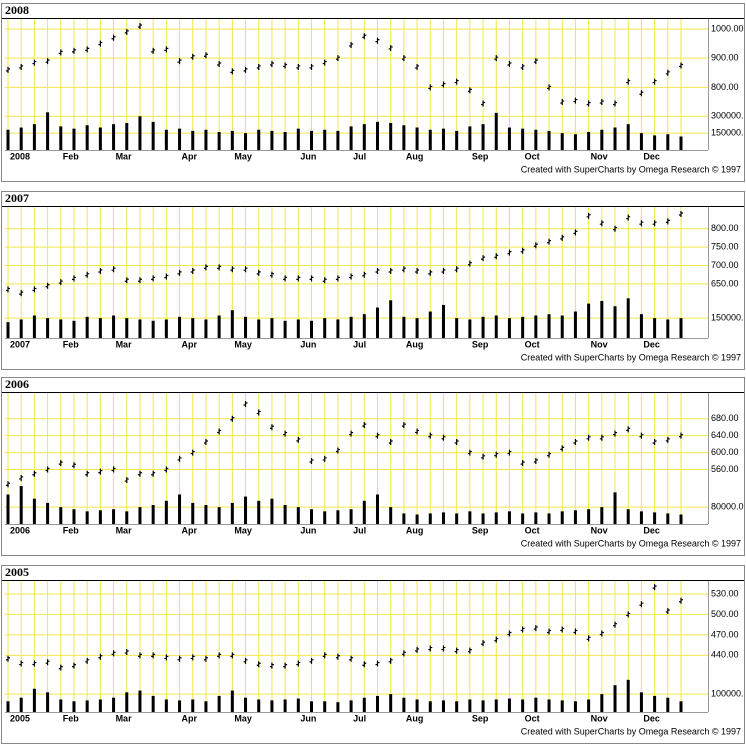  Describe the element at coordinates (725, 418) in the screenshot. I see `y-tick-label: 680.00` at that location.